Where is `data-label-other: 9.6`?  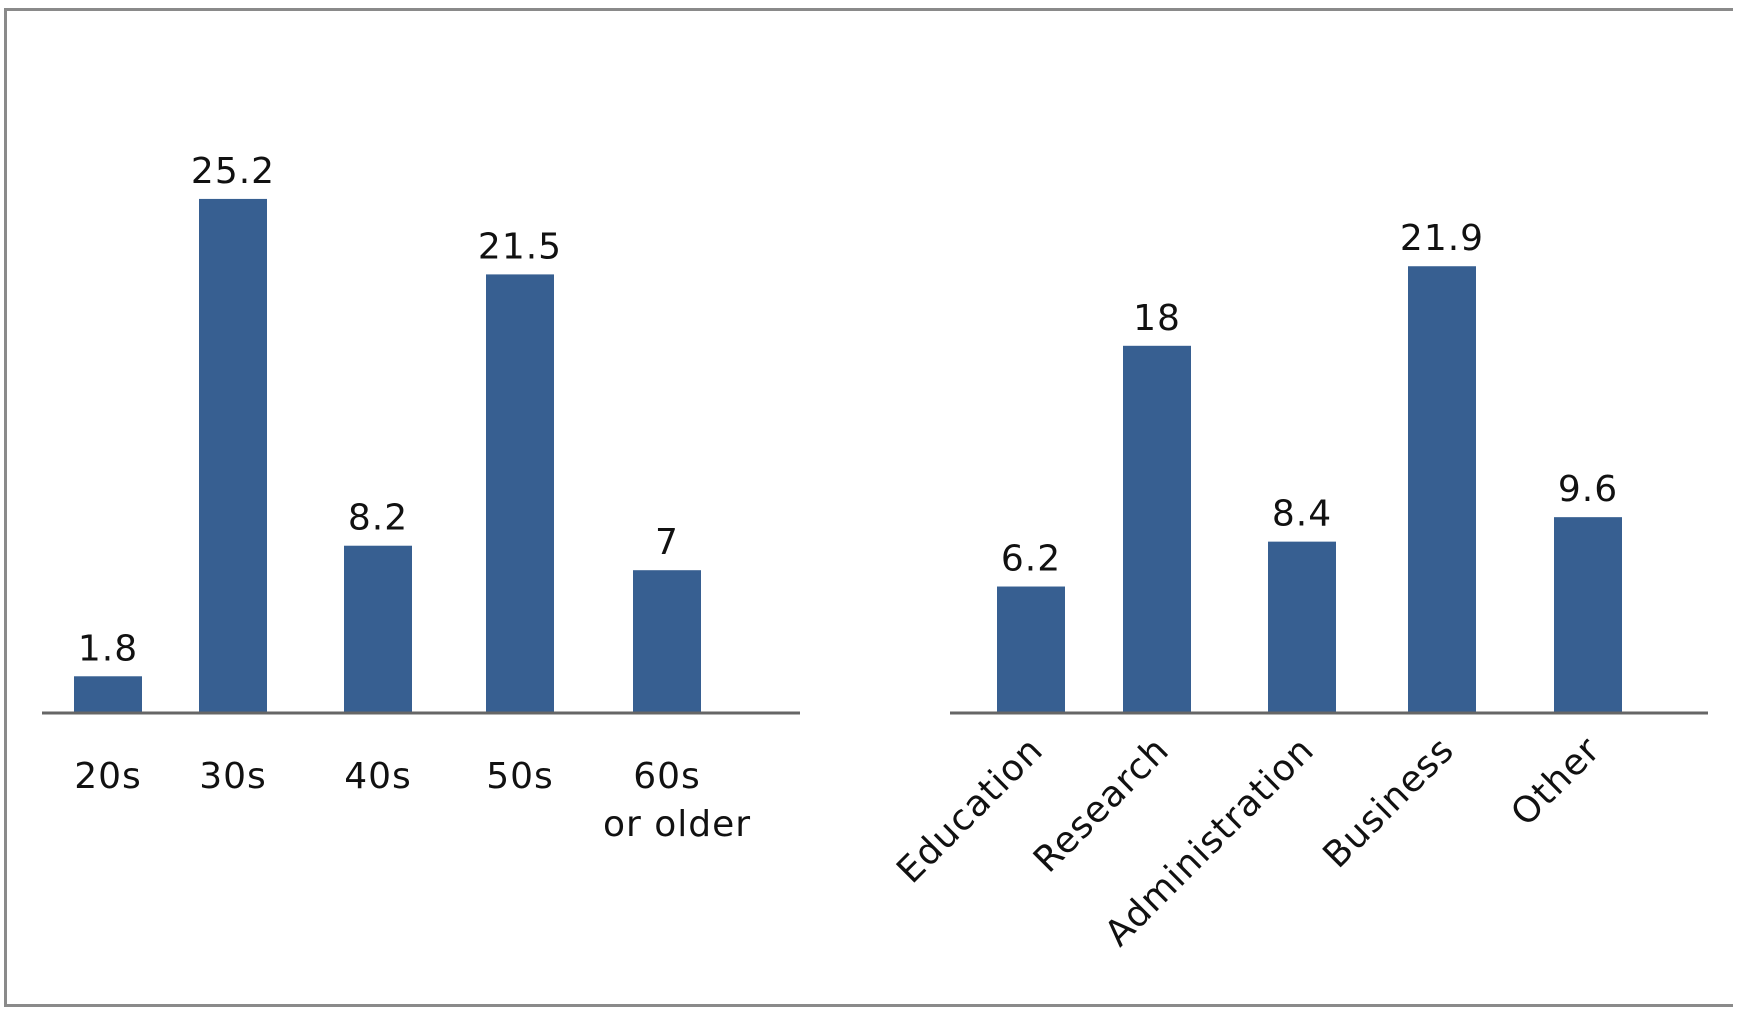 data-label-other: 9.6 is located at coordinates (1588, 489).